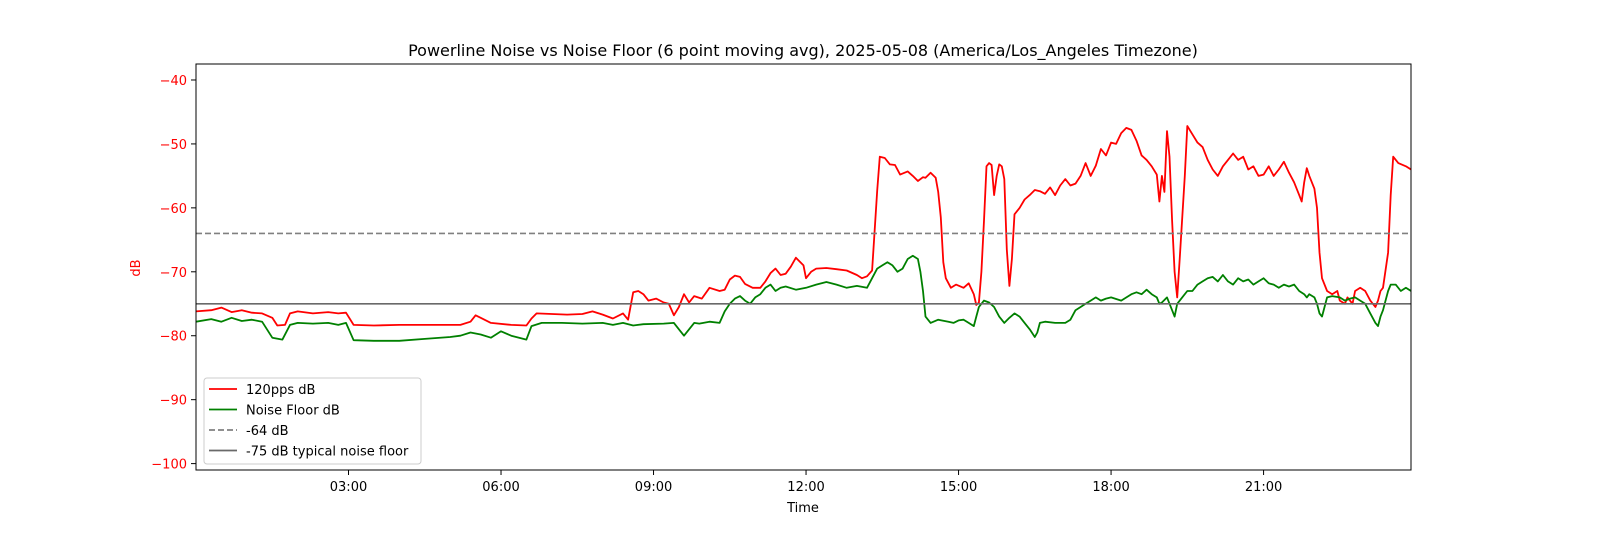  Describe the element at coordinates (293, 411) in the screenshot. I see `legend-label: Noise Floor dB` at that location.